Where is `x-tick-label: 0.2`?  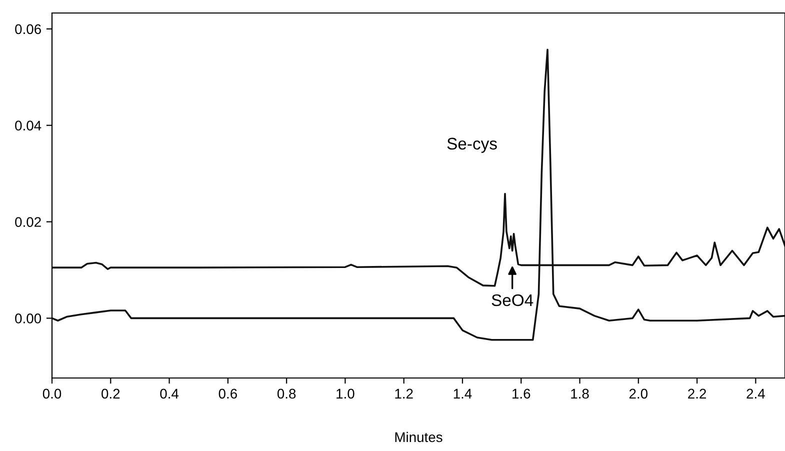
x-tick-label: 0.2 is located at coordinates (111, 393).